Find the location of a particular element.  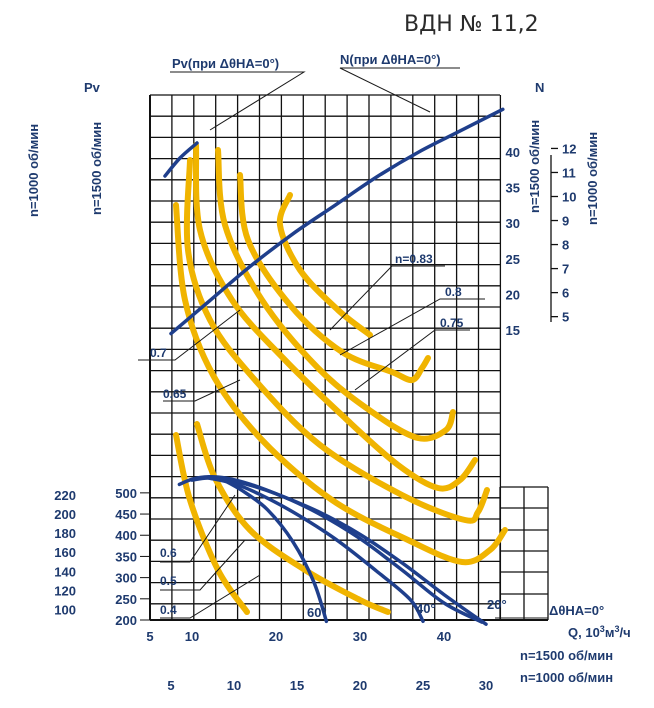

q-tick-1000: 25 is located at coordinates (423, 685).